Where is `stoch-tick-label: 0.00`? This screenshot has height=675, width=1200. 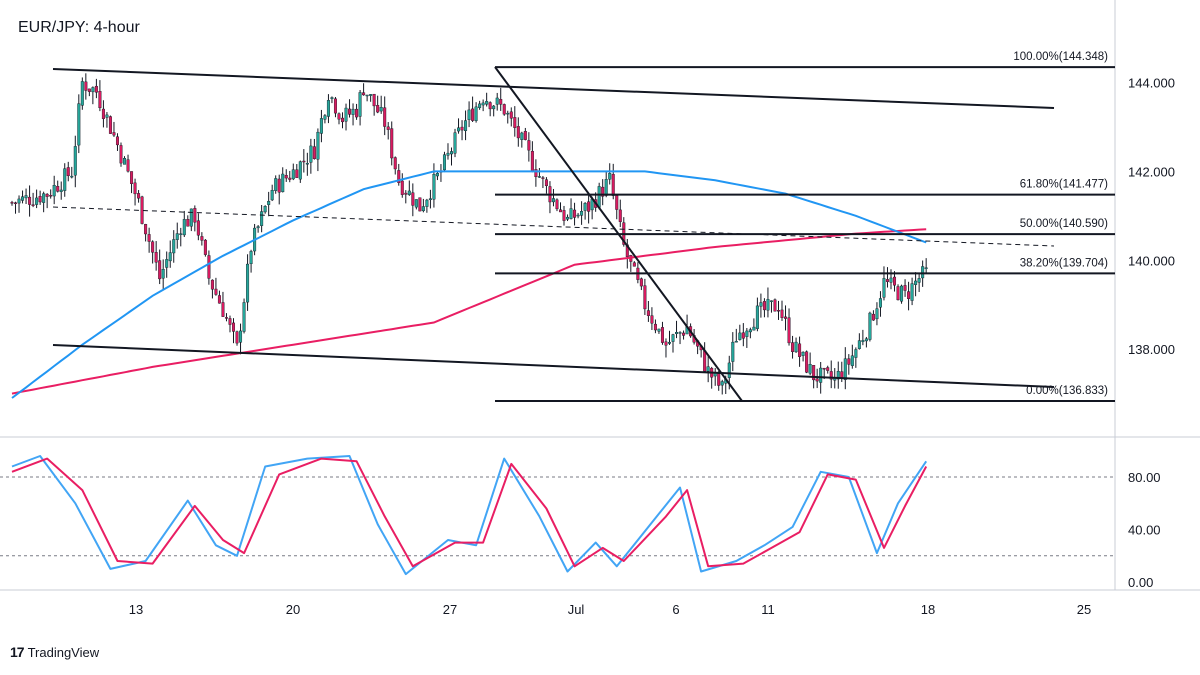
stoch-tick-label: 0.00 is located at coordinates (1140, 582).